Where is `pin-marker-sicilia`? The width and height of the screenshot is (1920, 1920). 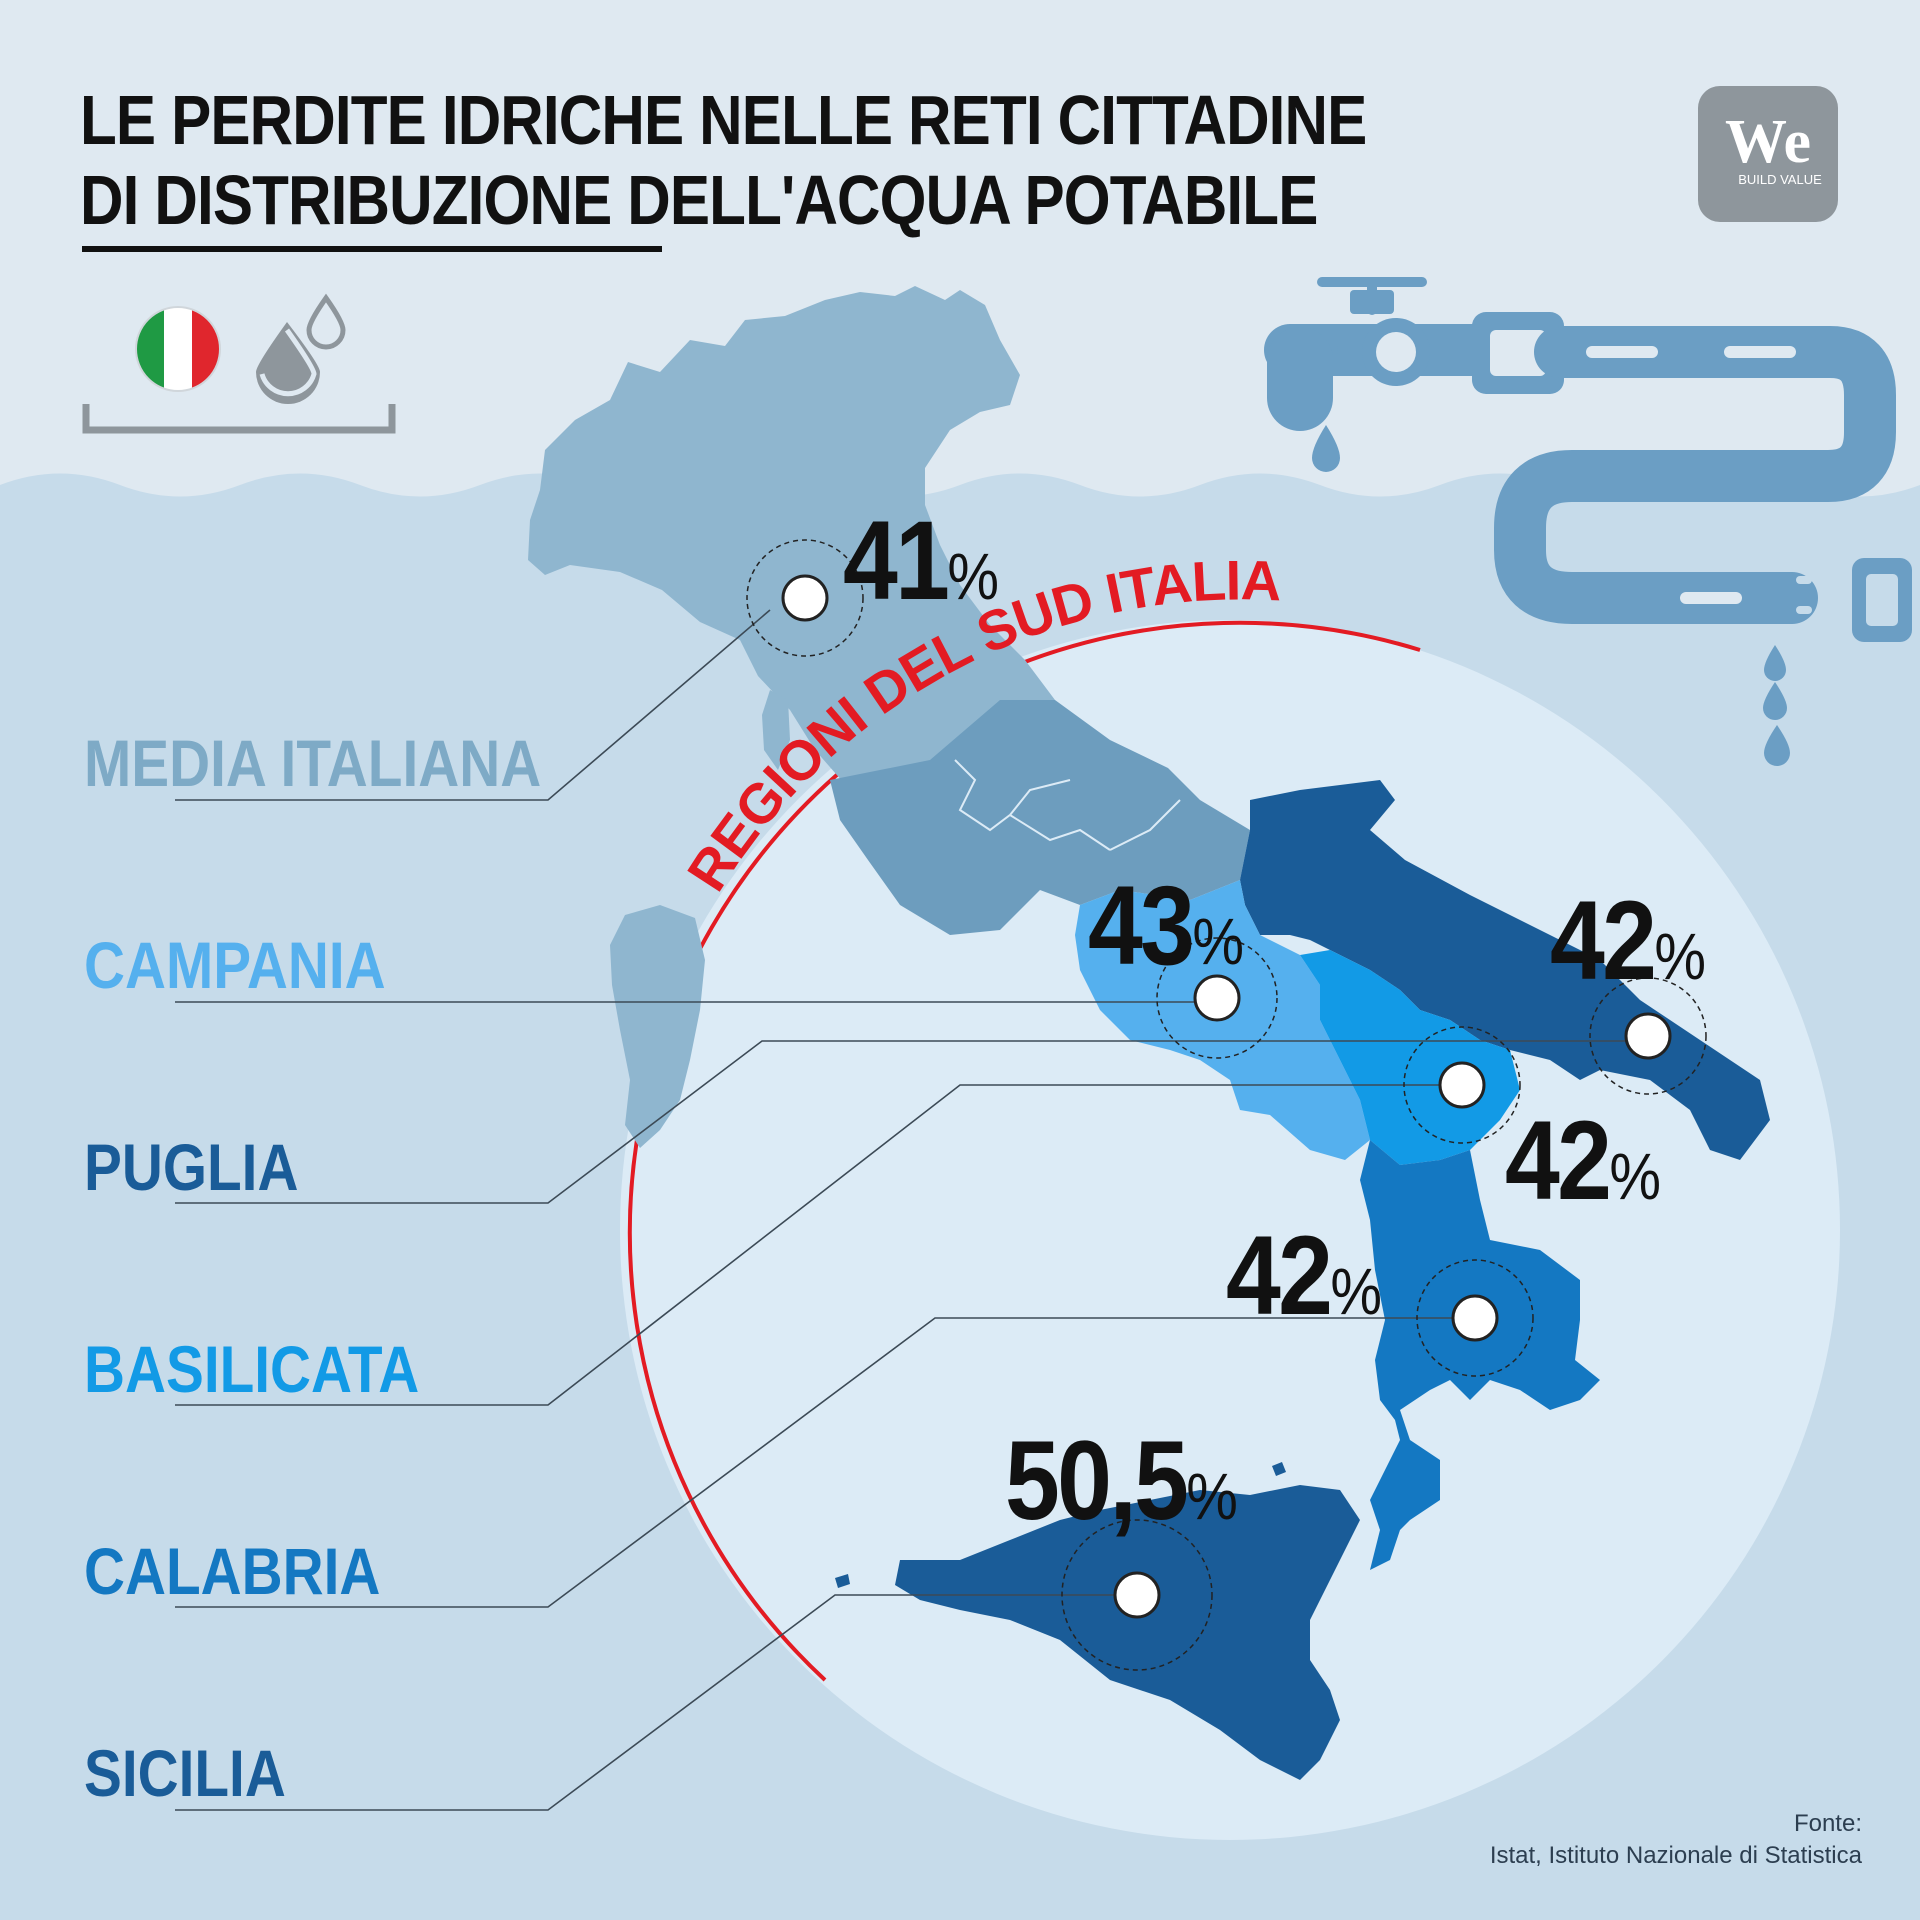 pin-marker-sicilia is located at coordinates (1137, 1595).